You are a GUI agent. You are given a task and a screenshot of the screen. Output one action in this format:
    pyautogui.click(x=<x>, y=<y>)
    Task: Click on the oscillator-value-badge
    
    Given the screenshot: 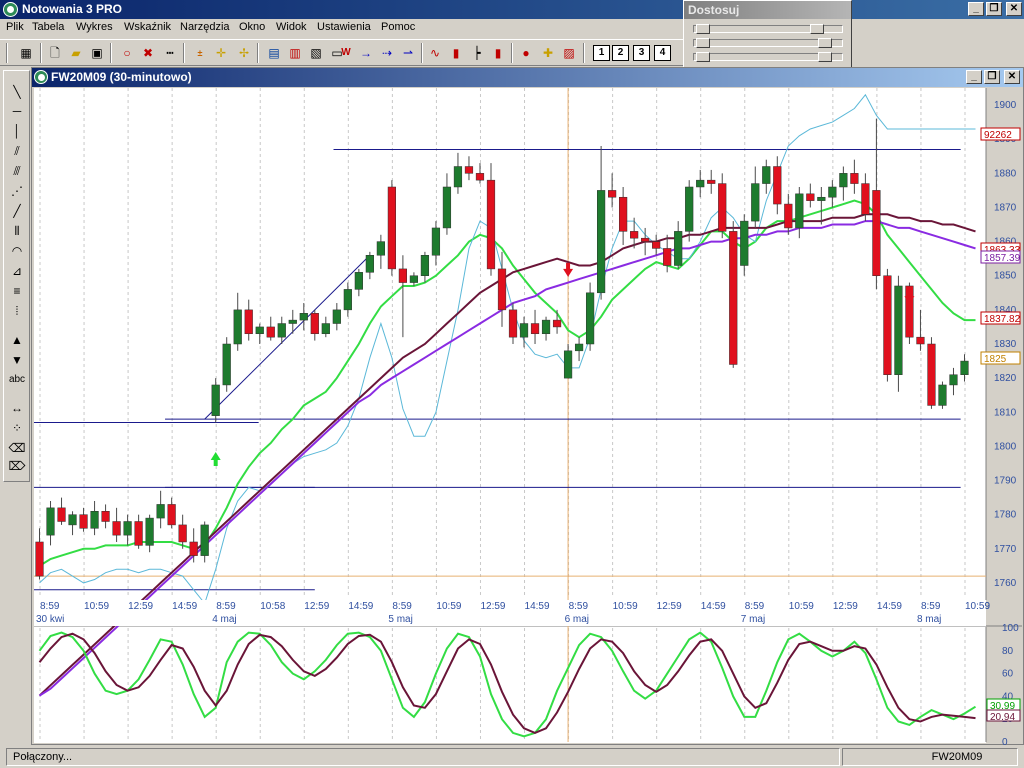 What is the action you would take?
    pyautogui.click(x=1003, y=715)
    